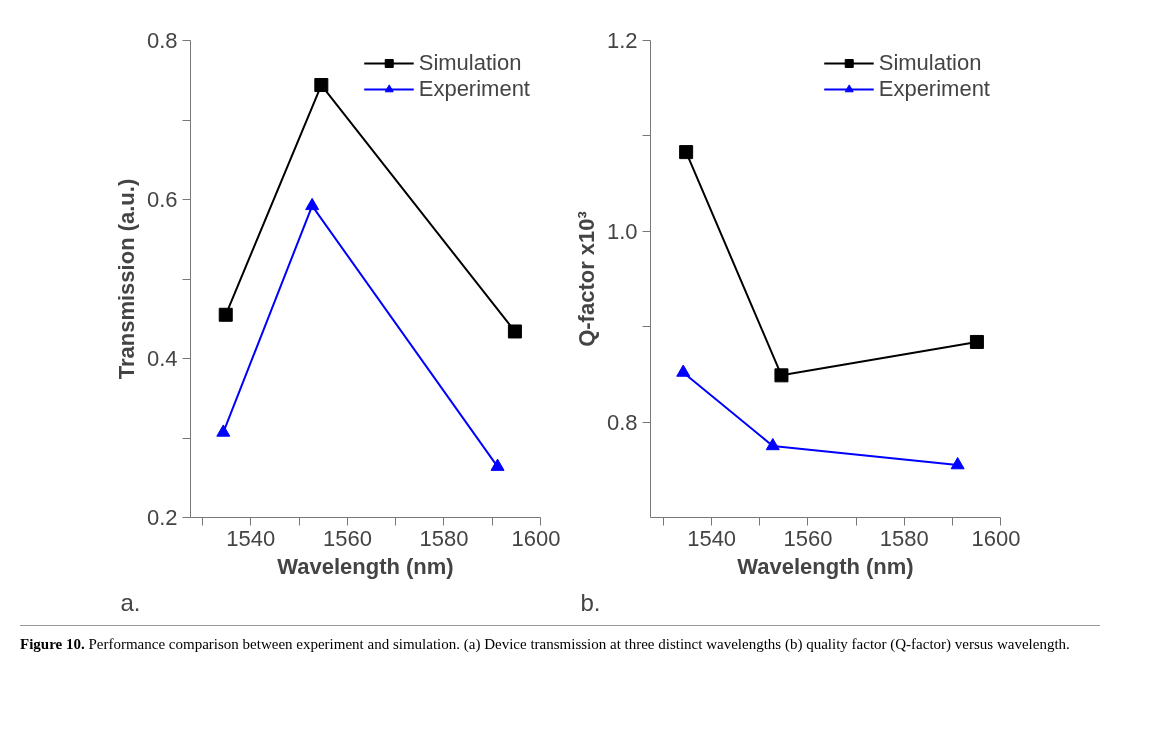  What do you see at coordinates (126, 279) in the screenshot?
I see `y-axis-title: Transmission (a.u.)` at bounding box center [126, 279].